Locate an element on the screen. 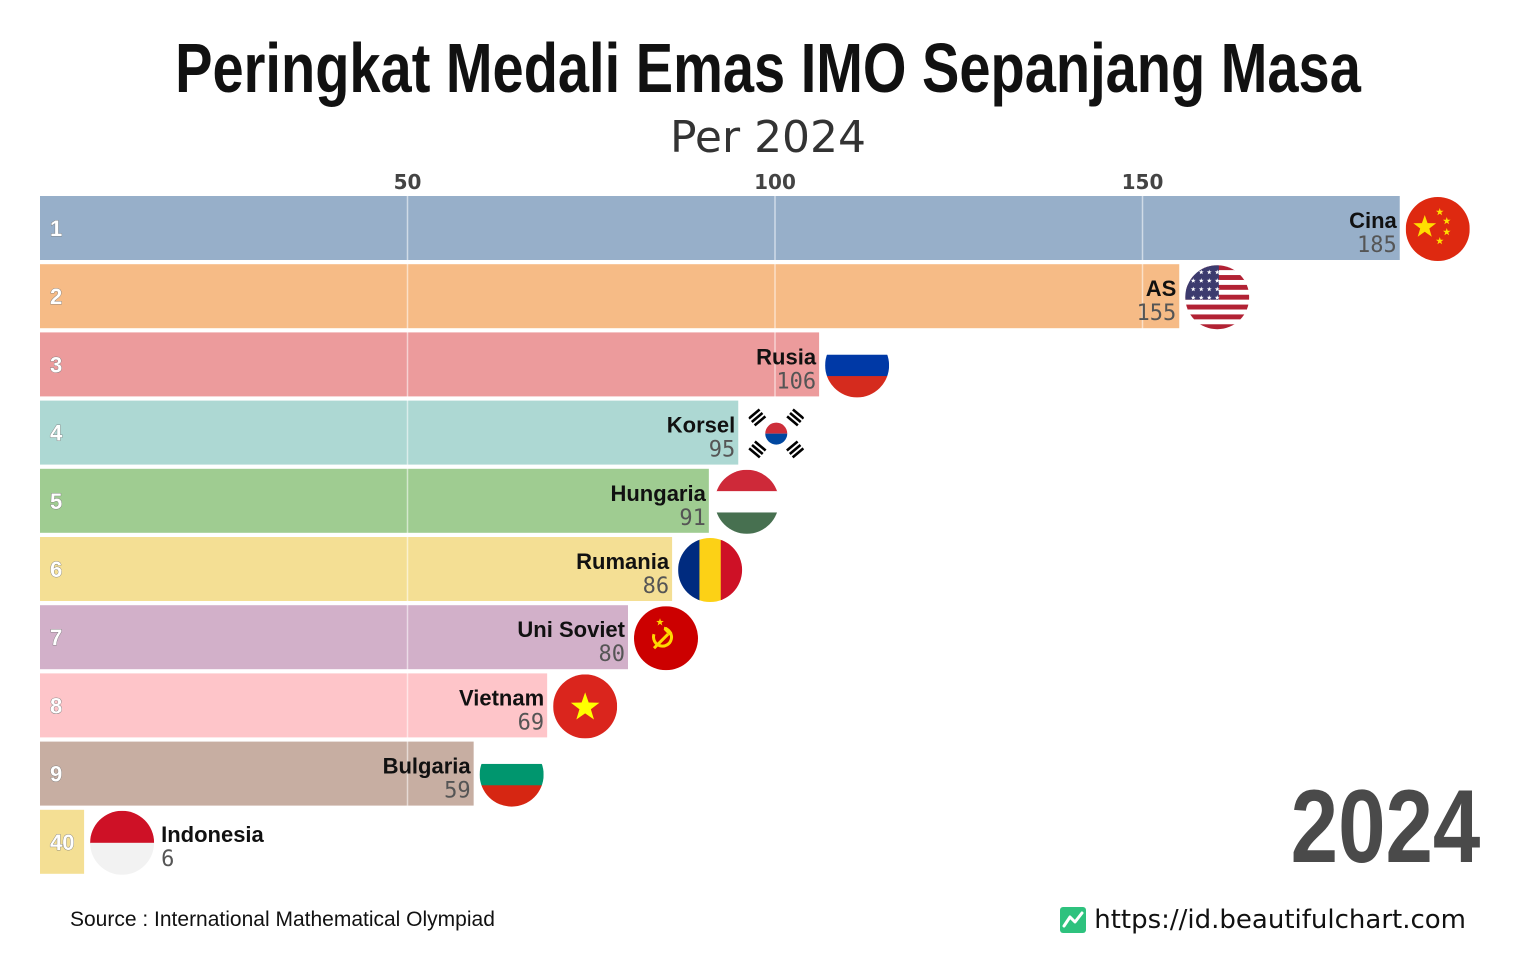 Image resolution: width=1536 pixels, height=960 pixels. country-name-label: Bulgaria is located at coordinates (427, 766).